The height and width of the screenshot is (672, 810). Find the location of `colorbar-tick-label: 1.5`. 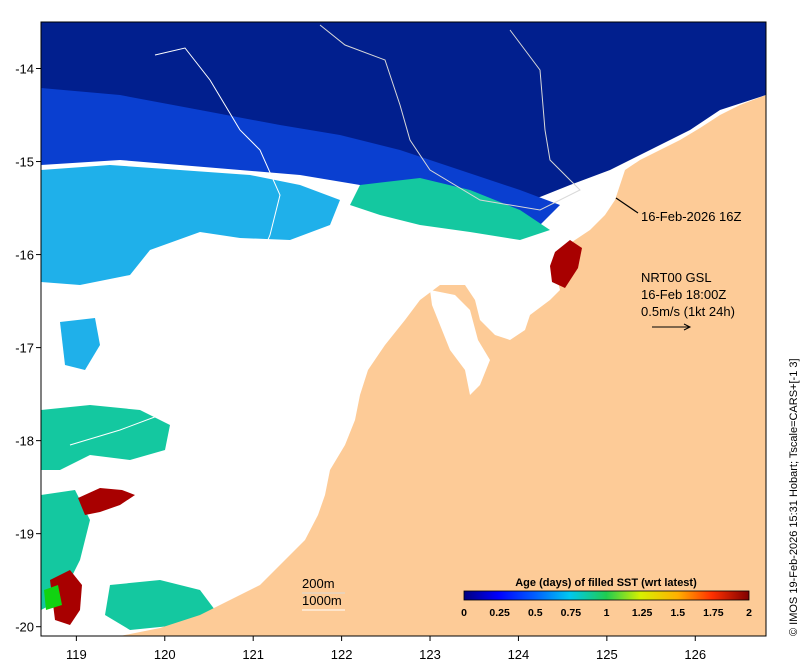

colorbar-tick-label: 1.5 is located at coordinates (677, 613).